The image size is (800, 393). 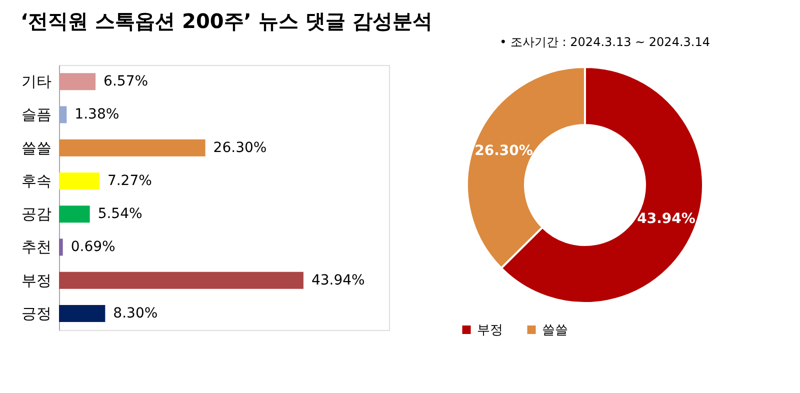 What do you see at coordinates (37, 81) in the screenshot?
I see `y-tick-label: 기타` at bounding box center [37, 81].